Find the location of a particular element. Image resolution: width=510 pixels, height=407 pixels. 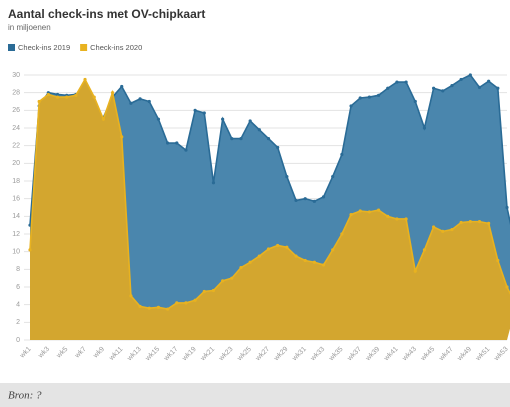

legend: Check-ins 2019 Check-ins 2020 is located at coordinates (75, 47).